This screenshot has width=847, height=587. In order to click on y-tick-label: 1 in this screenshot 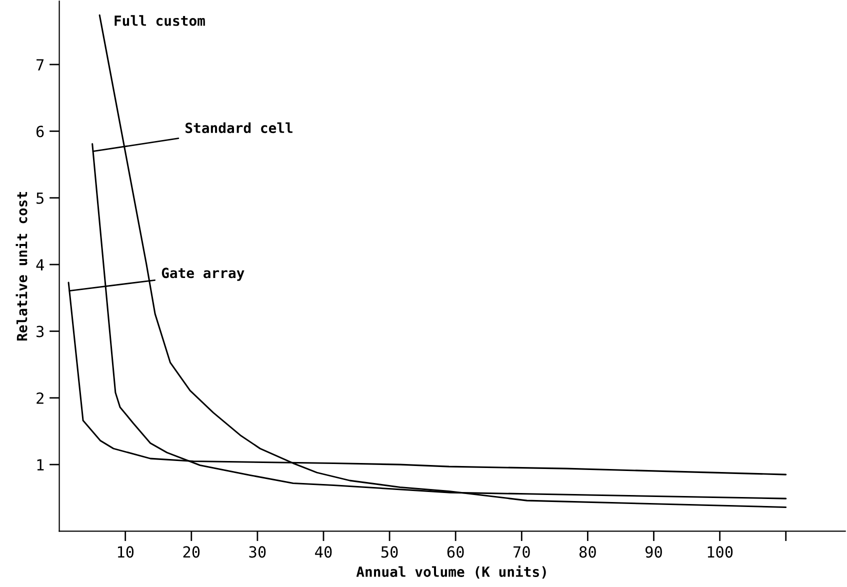, I will do `click(40, 464)`.